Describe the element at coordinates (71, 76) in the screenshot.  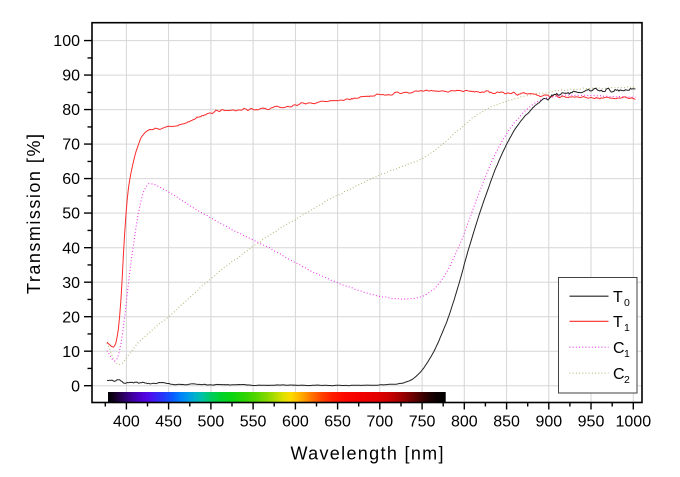
I see `svg-text: 90` at that location.